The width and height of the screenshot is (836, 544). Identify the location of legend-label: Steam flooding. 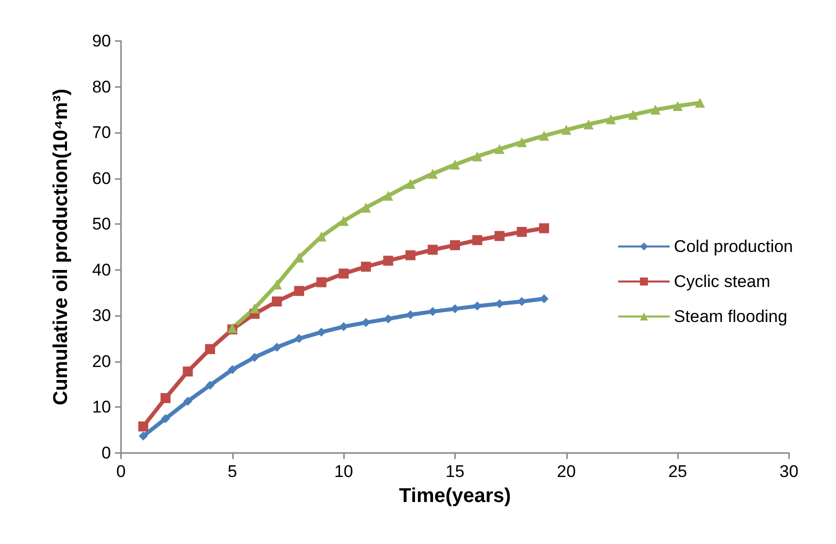
(731, 316).